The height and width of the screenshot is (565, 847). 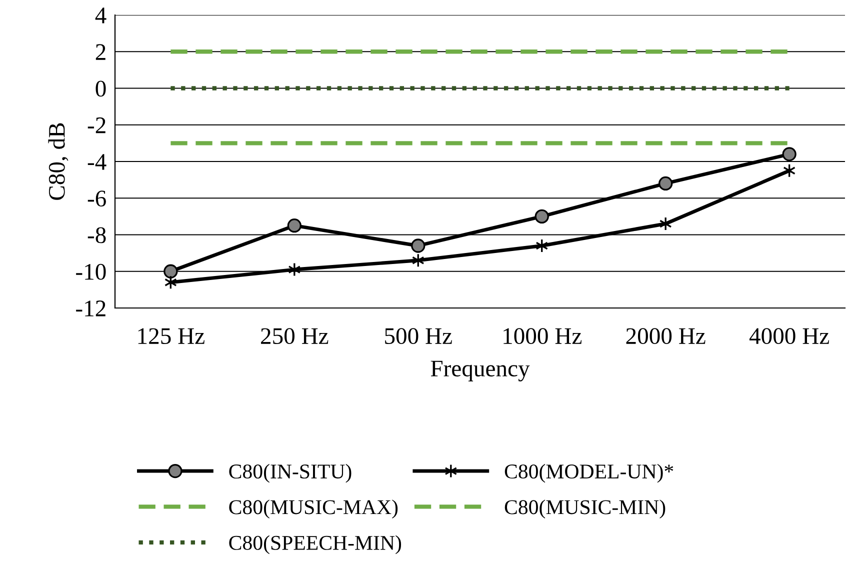 What do you see at coordinates (418, 336) in the screenshot?
I see `x-tick-label: 500 Hz` at bounding box center [418, 336].